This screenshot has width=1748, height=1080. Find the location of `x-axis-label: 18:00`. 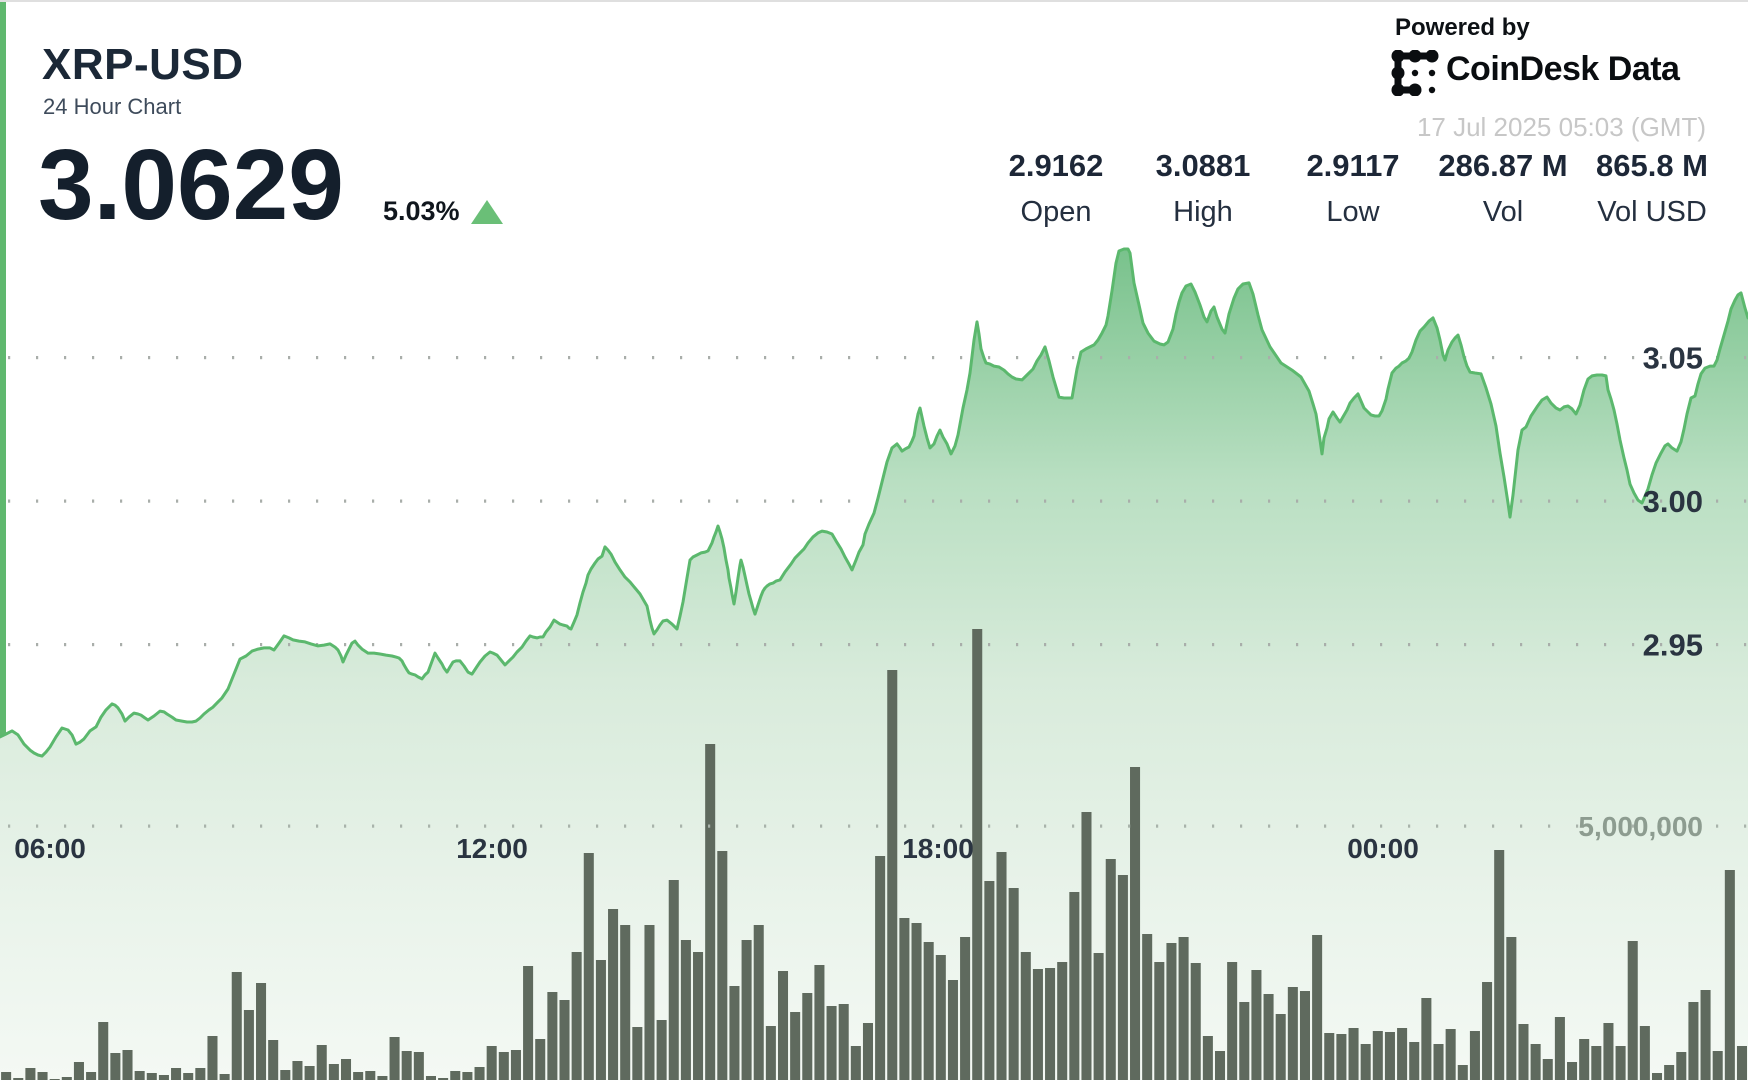

x-axis-label: 18:00 is located at coordinates (938, 848).